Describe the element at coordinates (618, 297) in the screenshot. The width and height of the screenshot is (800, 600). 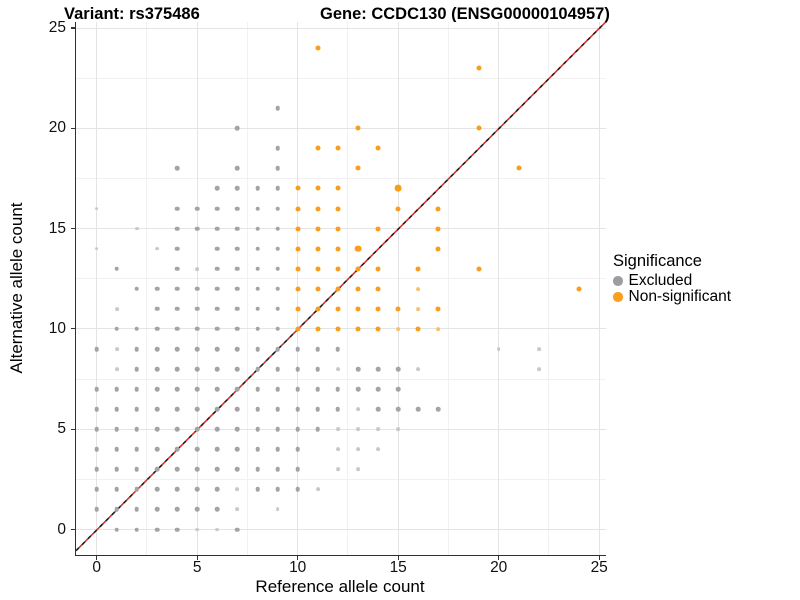
I see `nonsignificant-key-dot-icon` at that location.